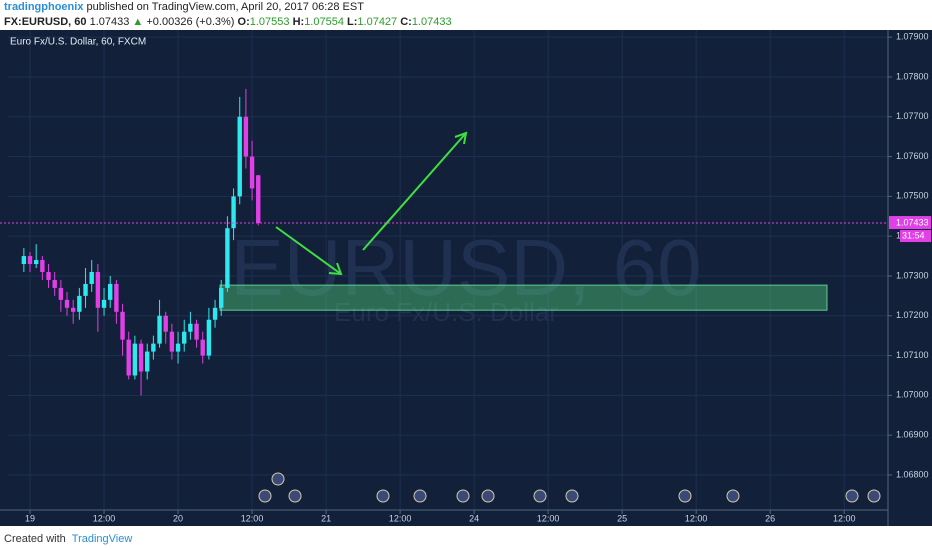 Image resolution: width=932 pixels, height=550 pixels. What do you see at coordinates (474, 518) in the screenshot?
I see `x-tick-label: 24` at bounding box center [474, 518].